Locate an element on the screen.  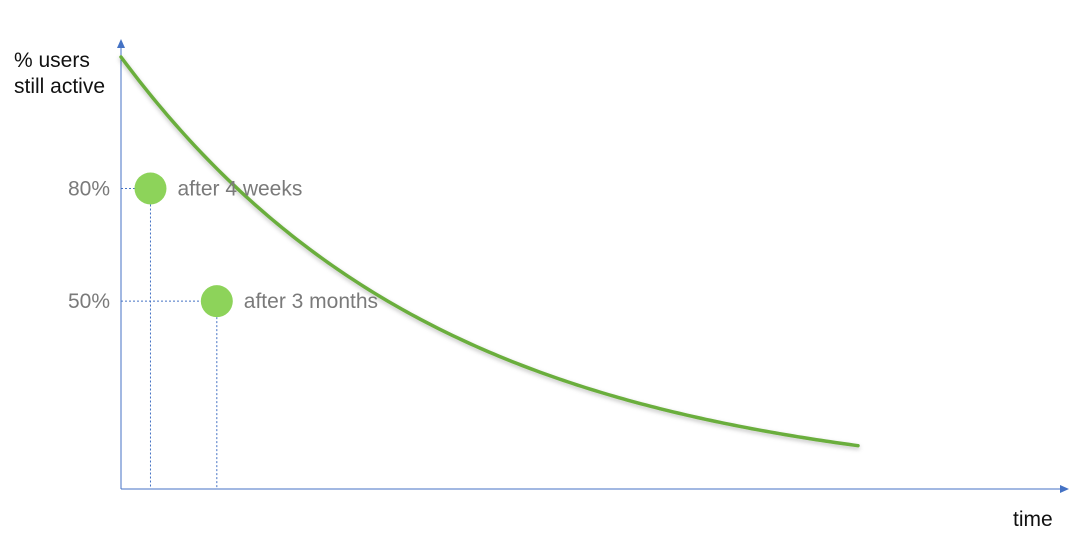
y-axis-title-line-2: still active is located at coordinates (59, 86).